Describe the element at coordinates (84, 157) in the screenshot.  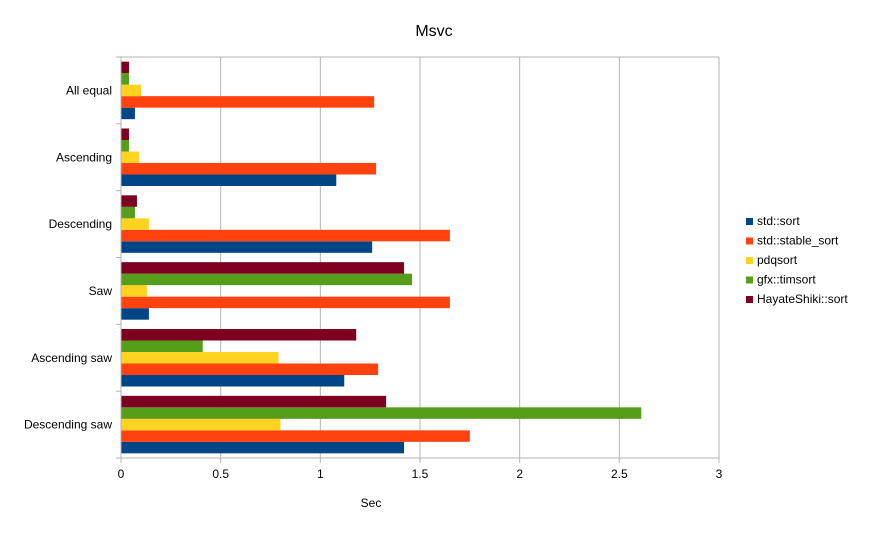
I see `category-label: Ascending` at that location.